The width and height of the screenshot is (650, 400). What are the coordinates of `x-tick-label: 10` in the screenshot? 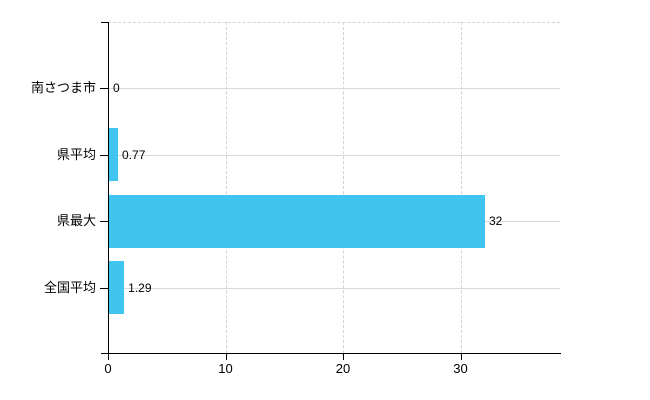 It's located at (225, 368).